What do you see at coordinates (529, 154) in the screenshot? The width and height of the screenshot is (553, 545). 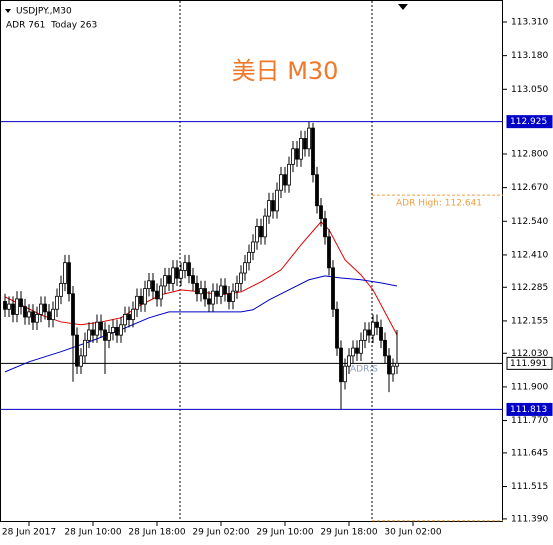 I see `y-tick-label: 112.800` at bounding box center [529, 154].